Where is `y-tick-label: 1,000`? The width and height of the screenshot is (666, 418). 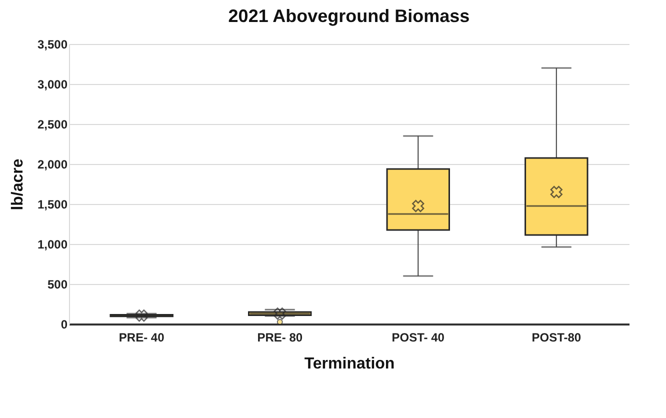
y-tick-label: 1,000 is located at coordinates (52, 245).